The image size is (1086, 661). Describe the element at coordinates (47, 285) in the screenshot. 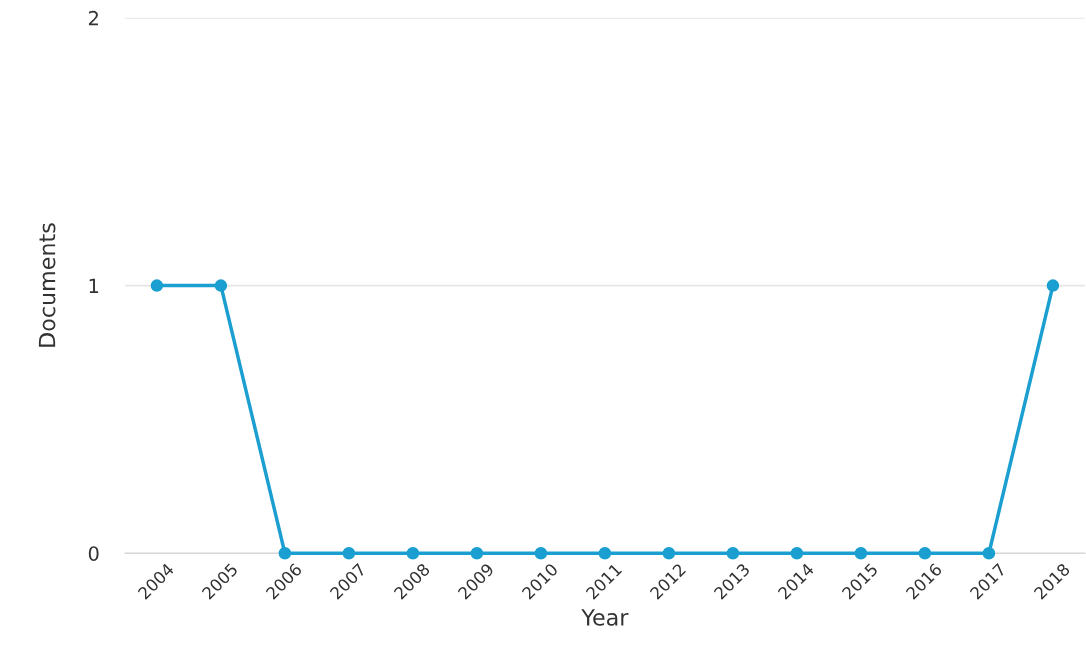

I see `y-axis-title: Documents` at that location.